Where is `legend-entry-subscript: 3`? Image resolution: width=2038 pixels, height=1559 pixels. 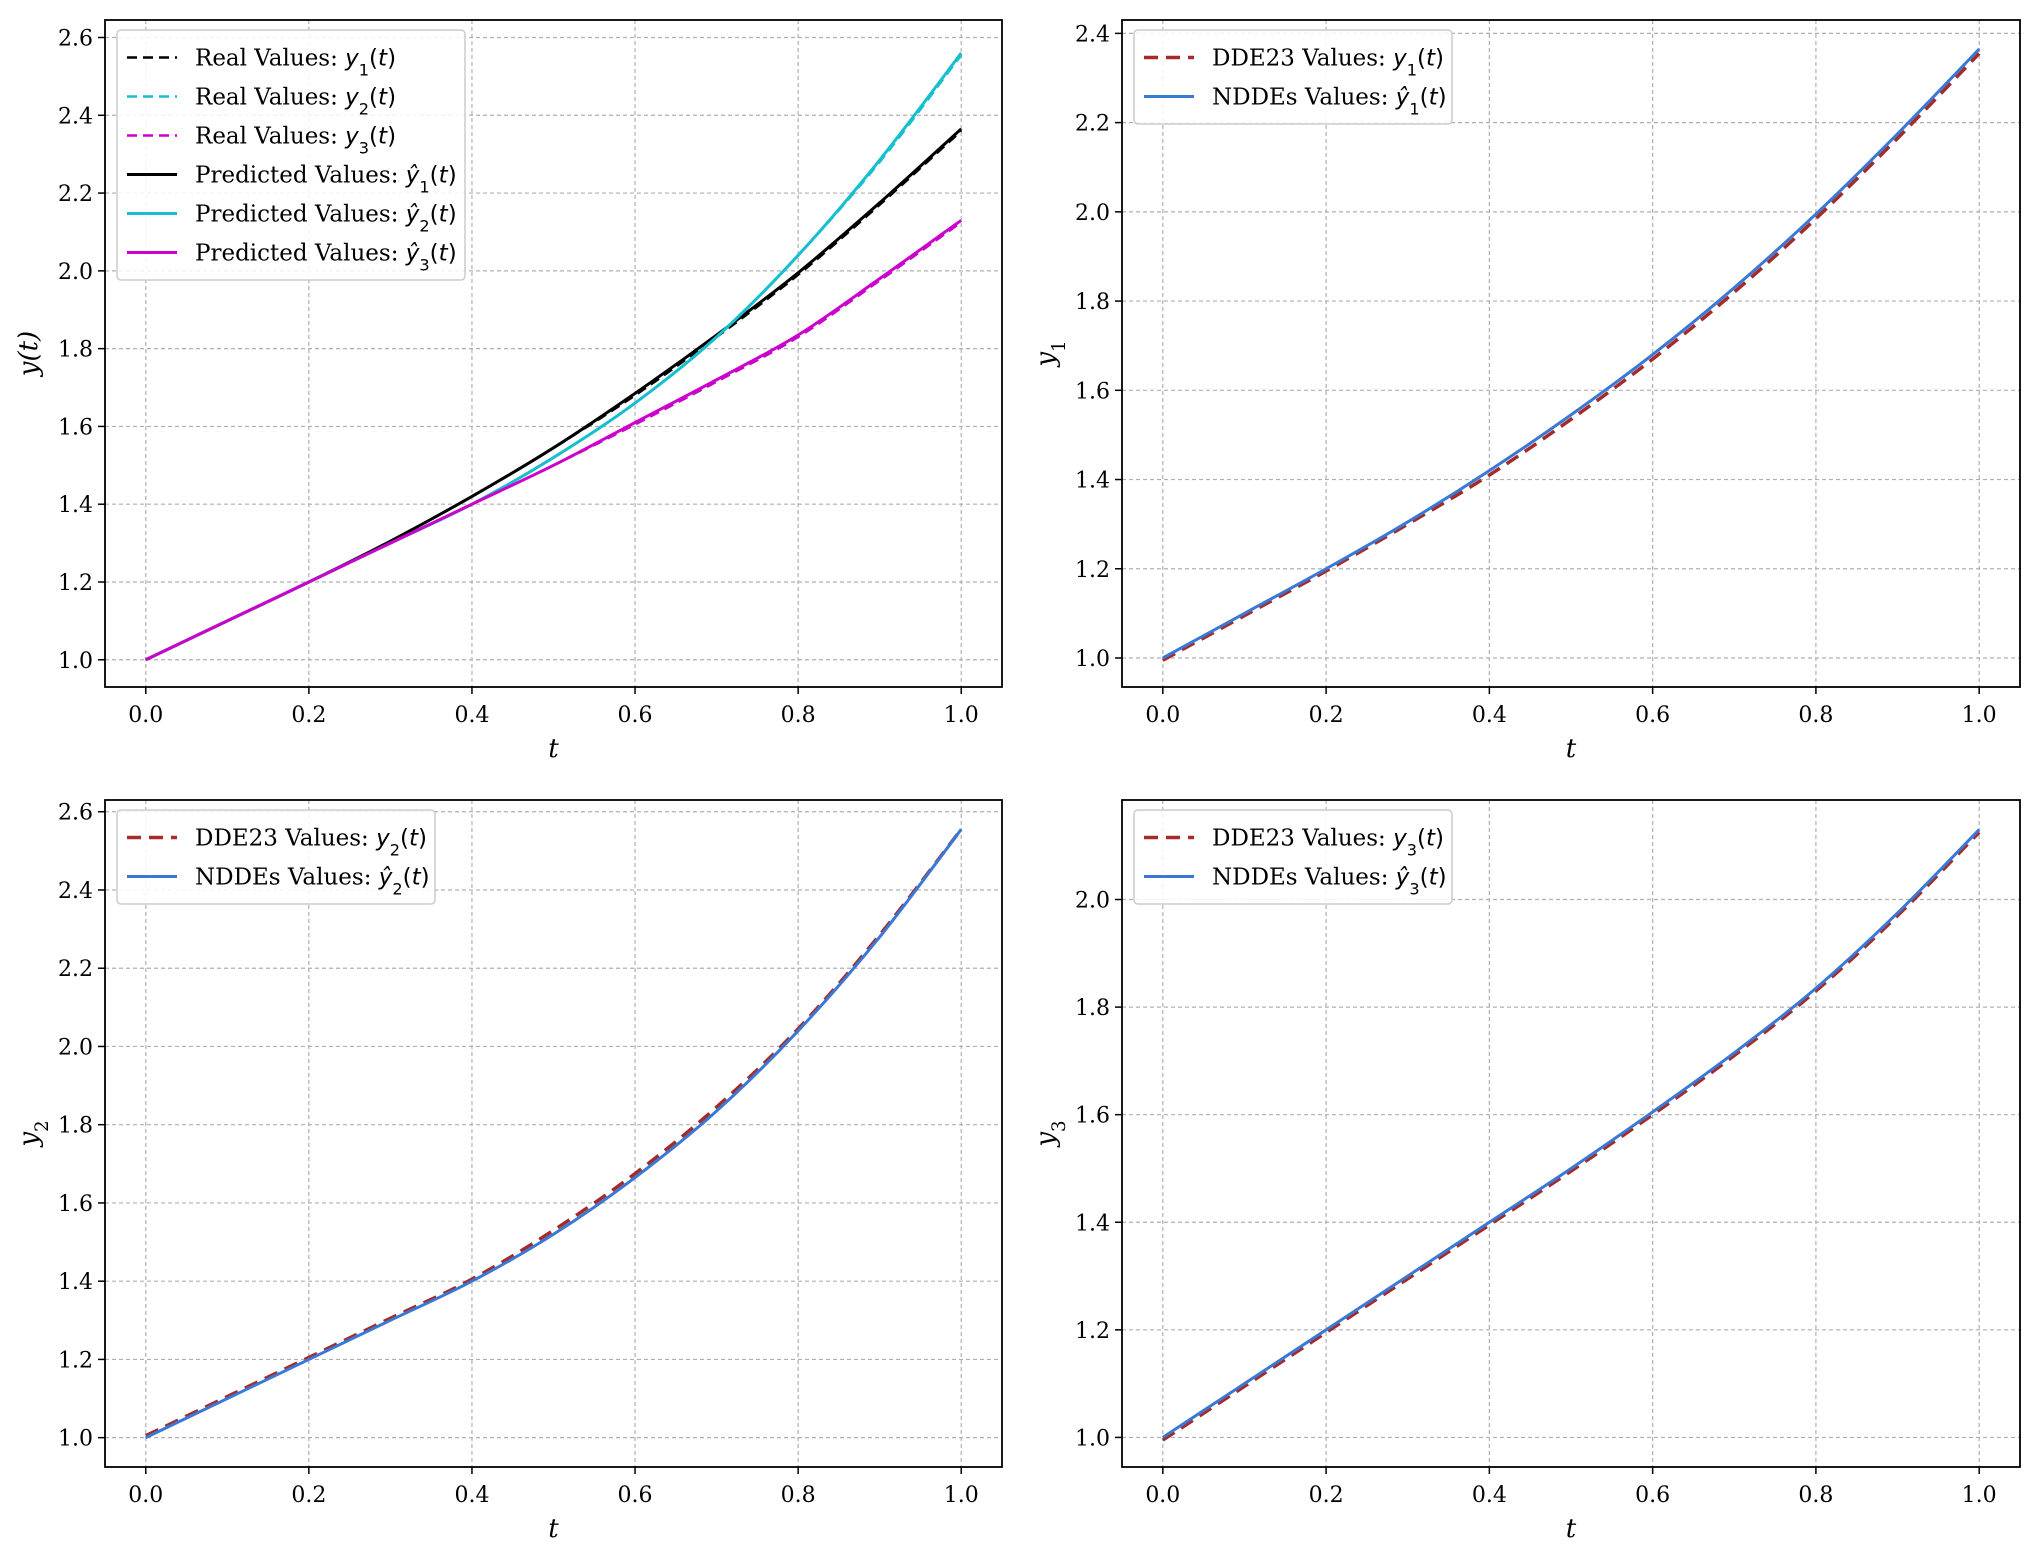 legend-entry-subscript: 3 is located at coordinates (364, 147).